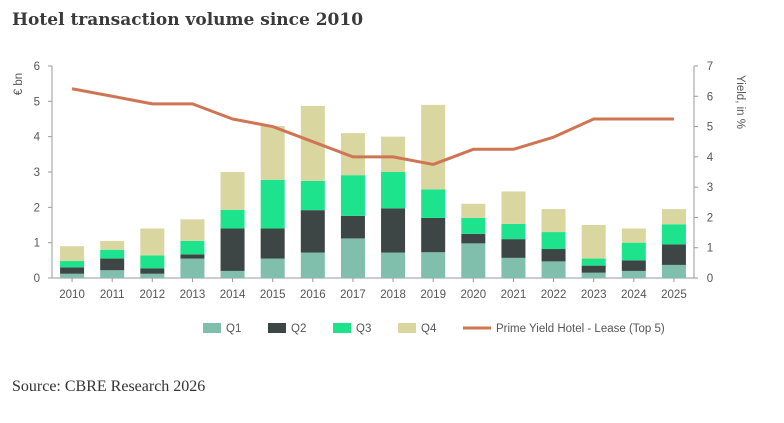  I want to click on bar-q2-2017, so click(352, 227).